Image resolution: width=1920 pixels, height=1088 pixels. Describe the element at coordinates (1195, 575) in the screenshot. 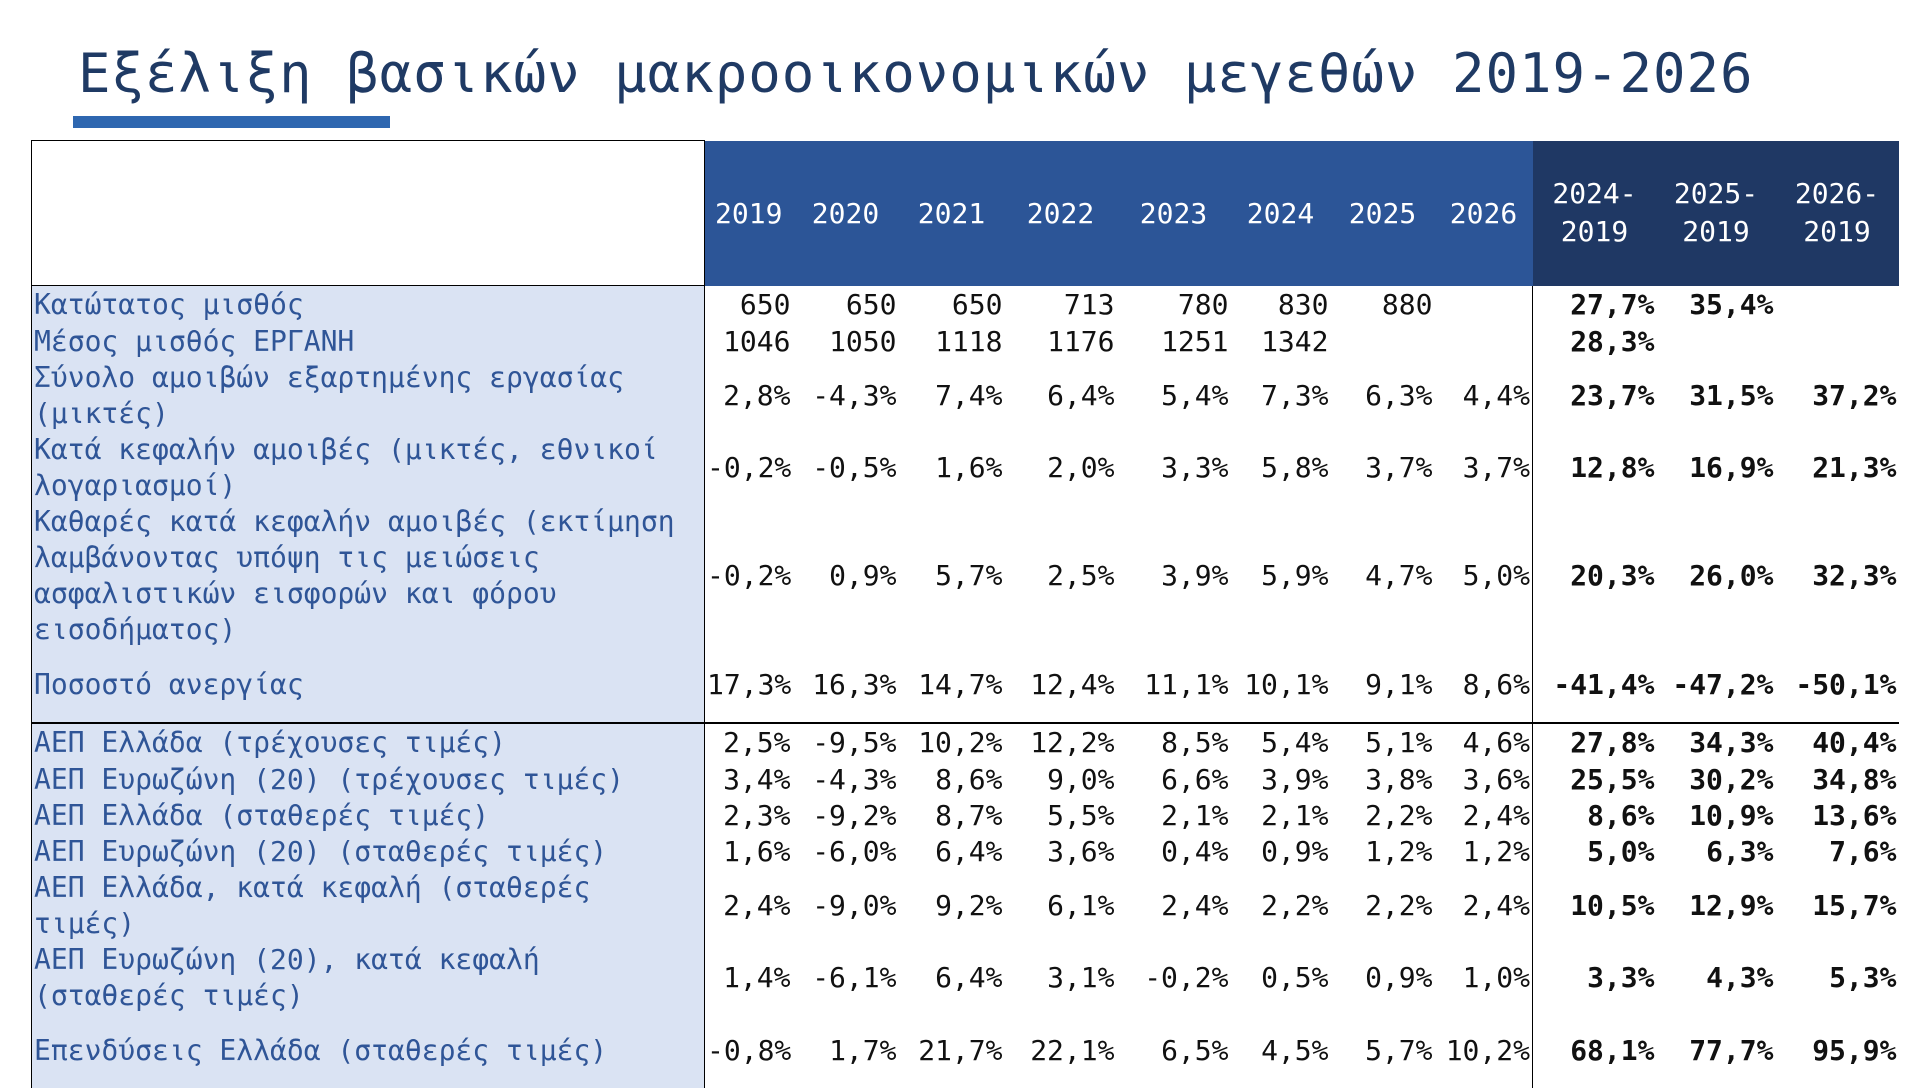

I see `cell: 3,9%` at that location.